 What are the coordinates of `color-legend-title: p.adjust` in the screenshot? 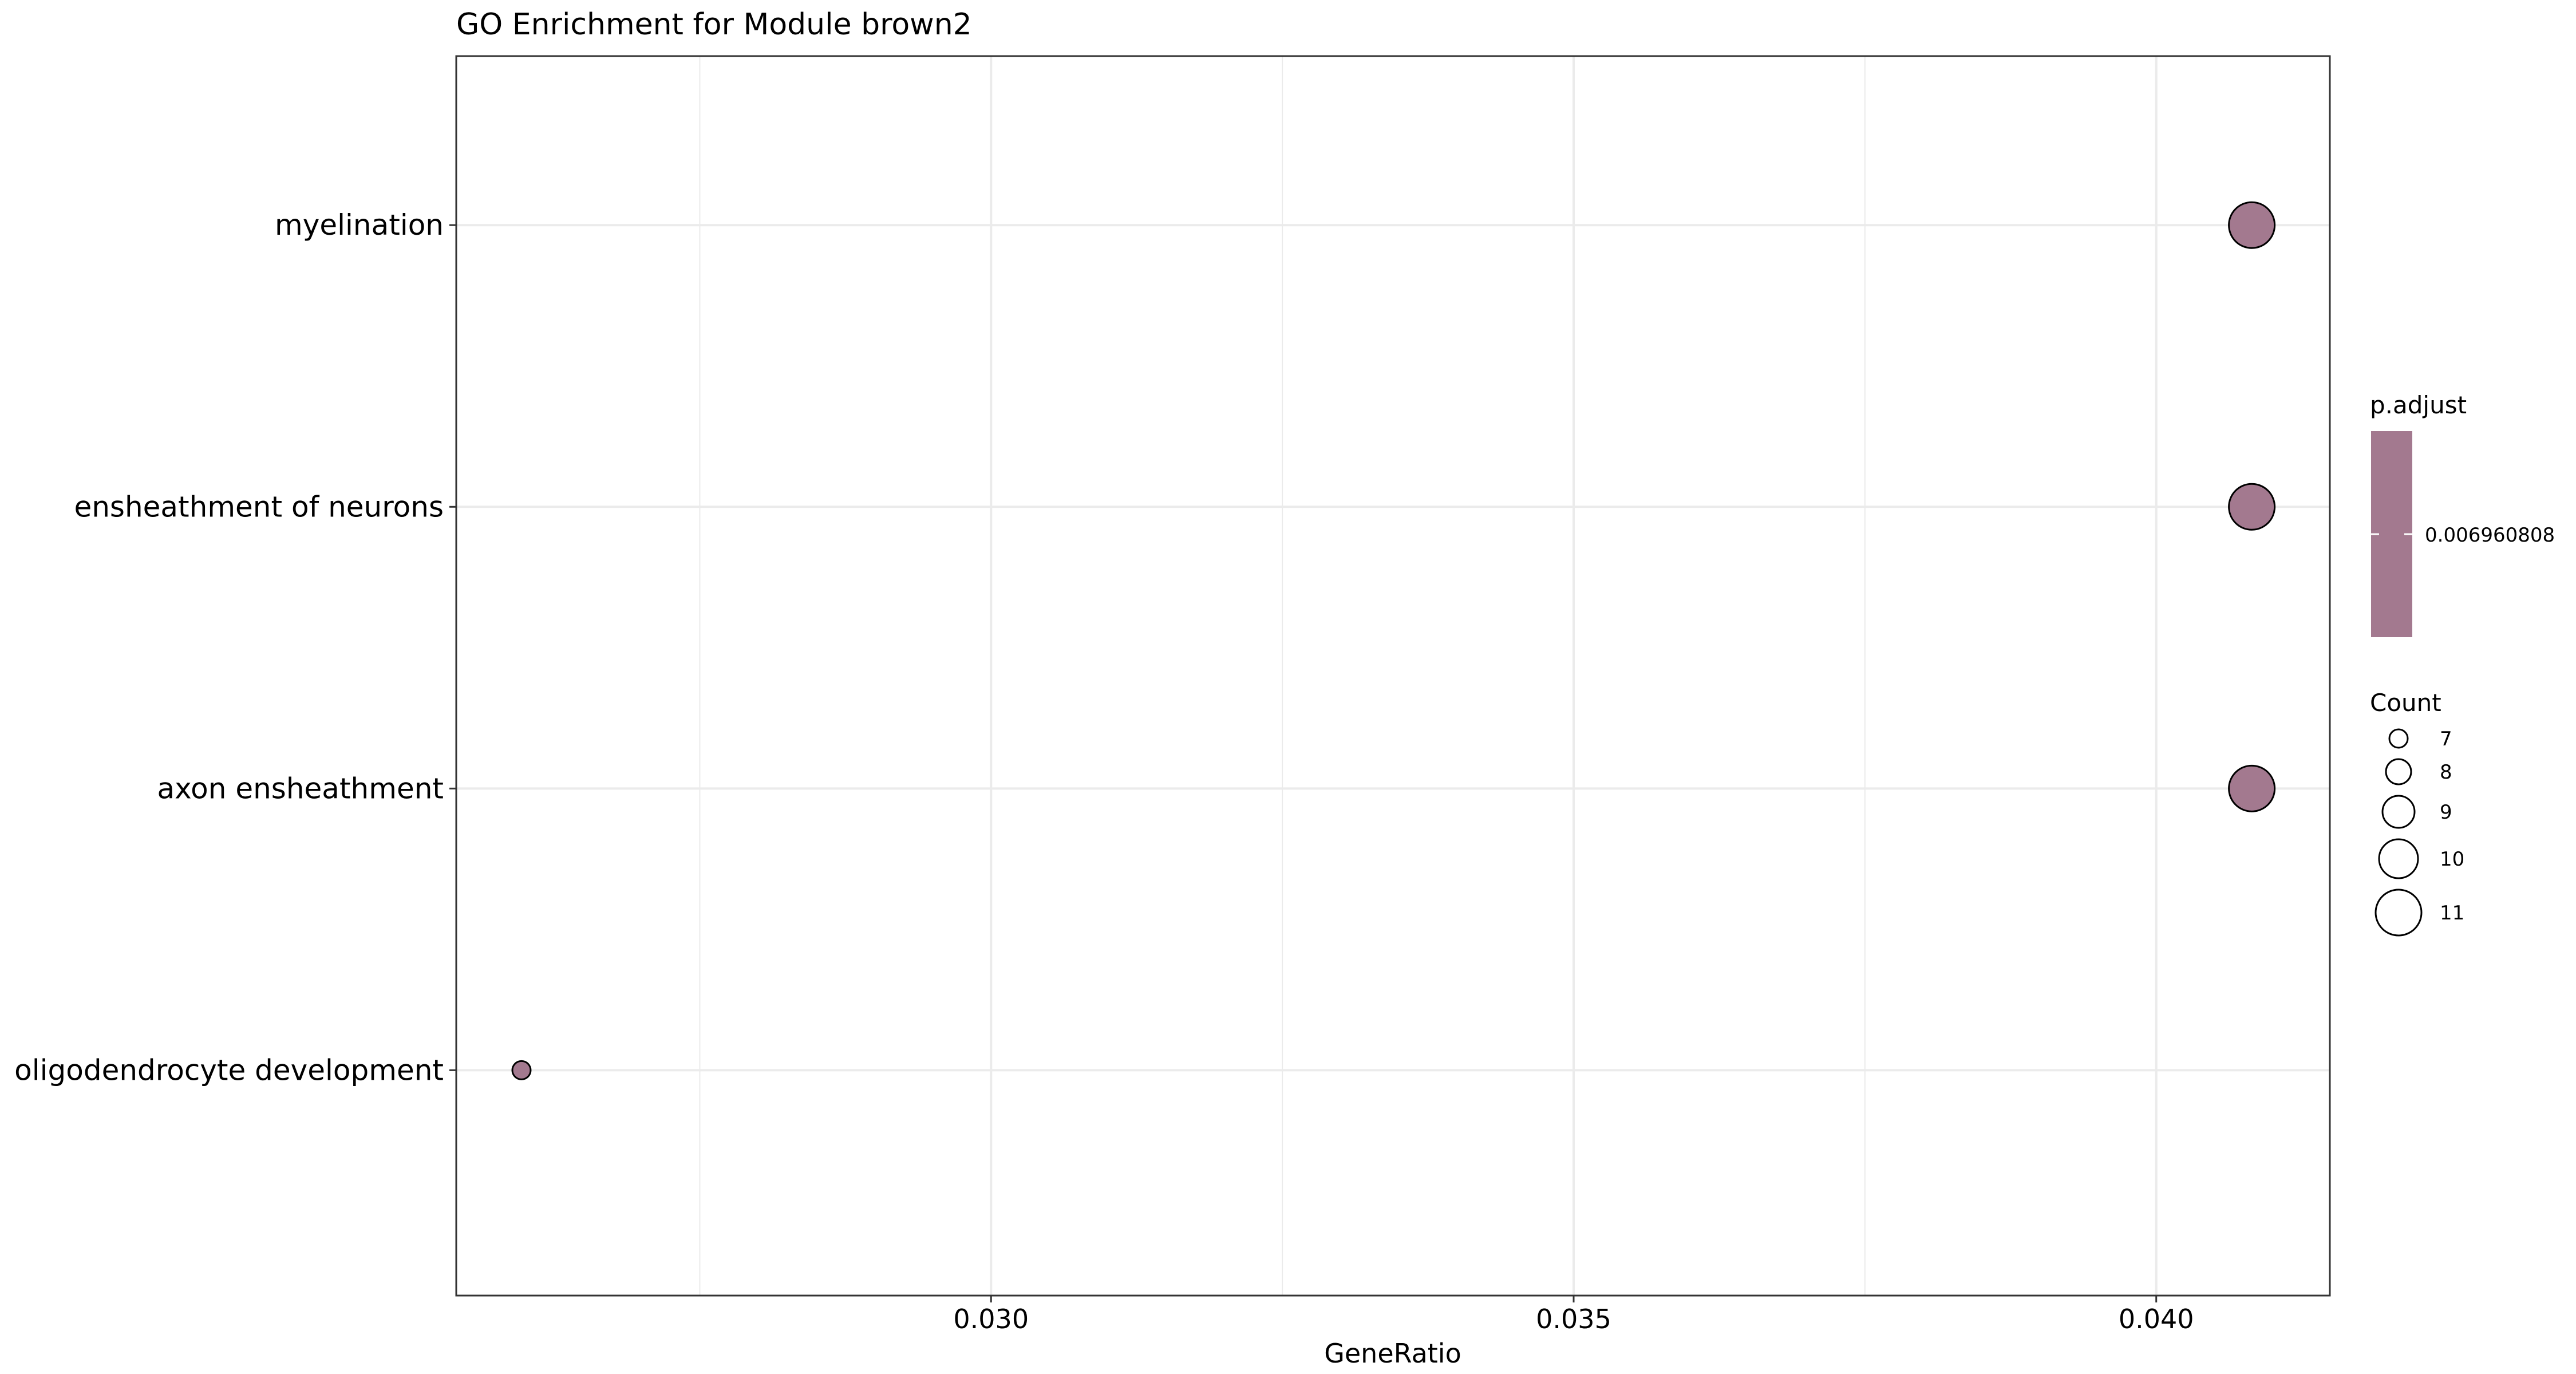 It's located at (2418, 405).